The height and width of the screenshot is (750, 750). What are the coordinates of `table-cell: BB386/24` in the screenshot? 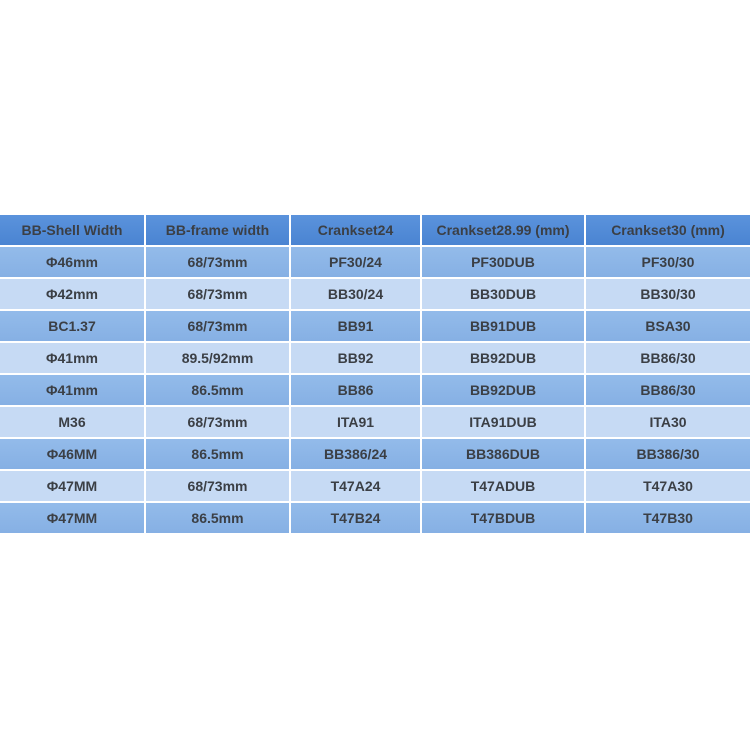 It's located at (355, 454).